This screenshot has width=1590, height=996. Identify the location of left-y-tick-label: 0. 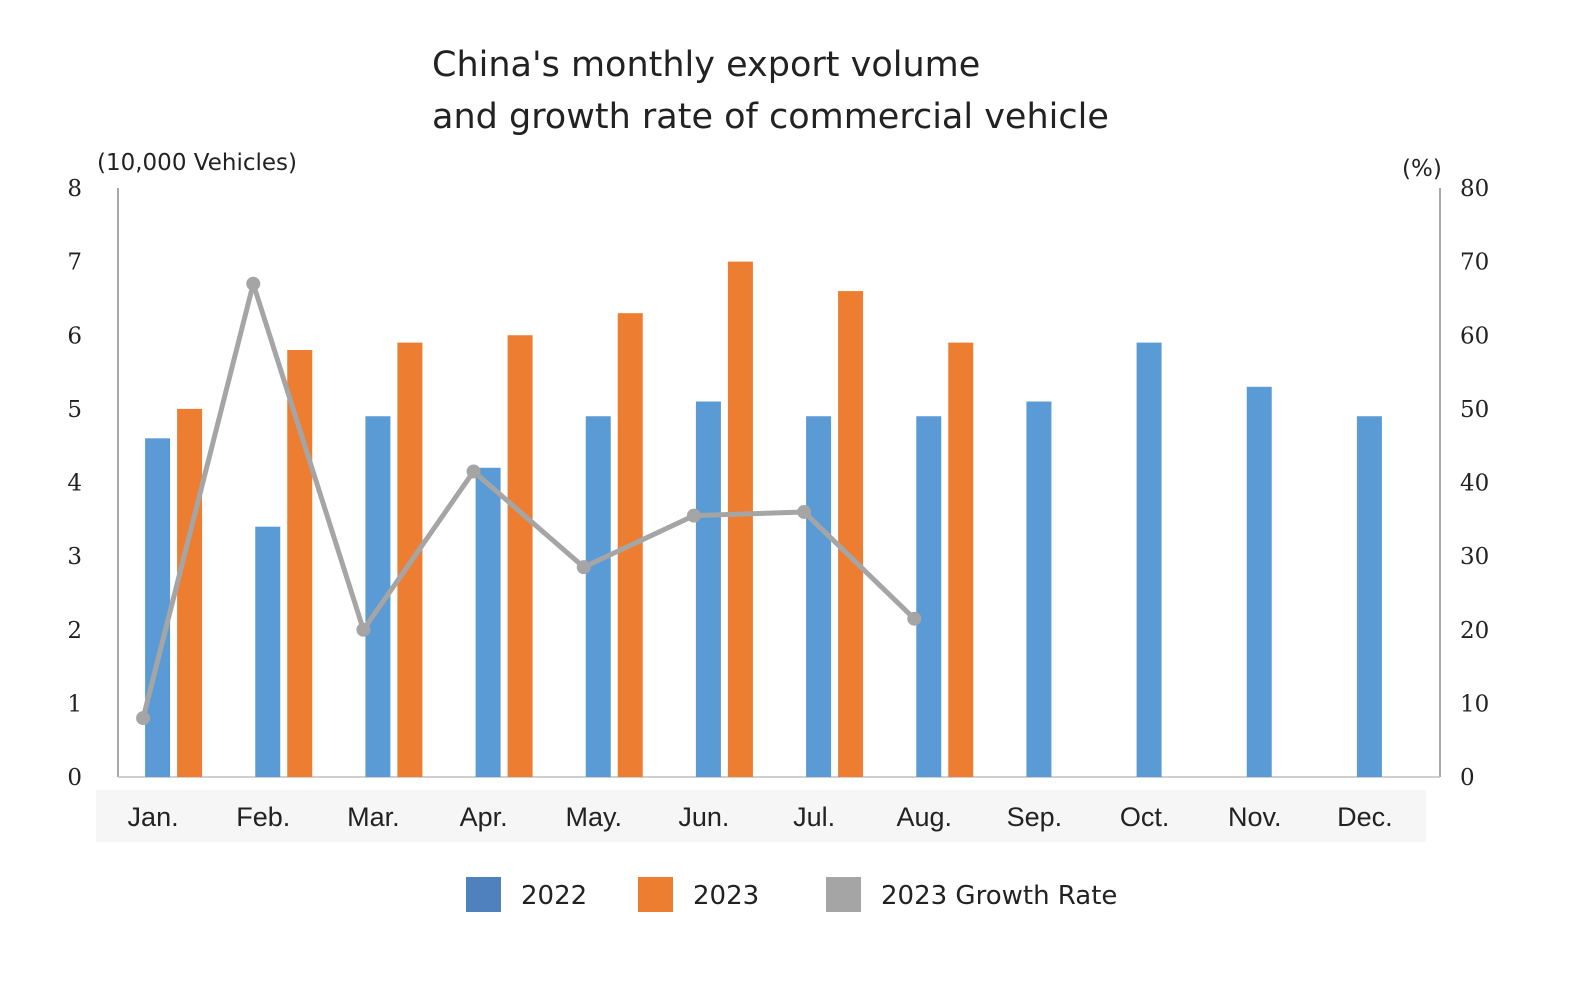
(74, 778).